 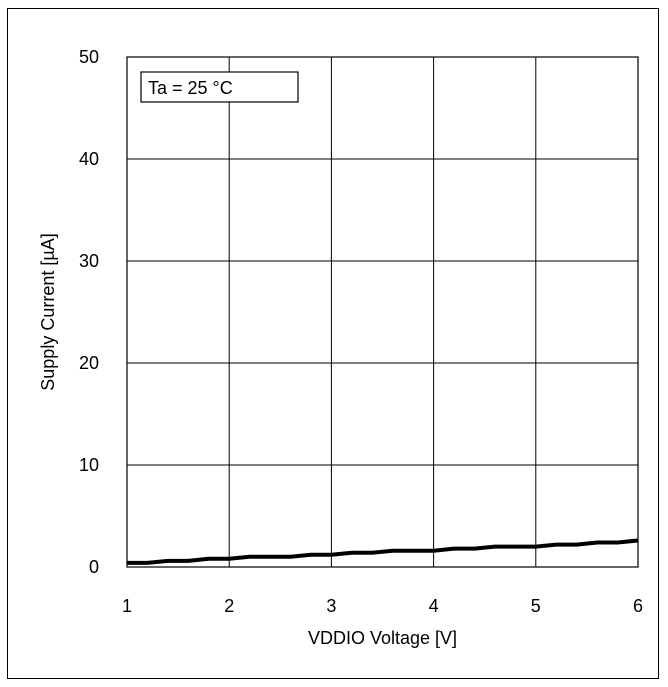 What do you see at coordinates (89, 363) in the screenshot?
I see `y-tick-label: 20` at bounding box center [89, 363].